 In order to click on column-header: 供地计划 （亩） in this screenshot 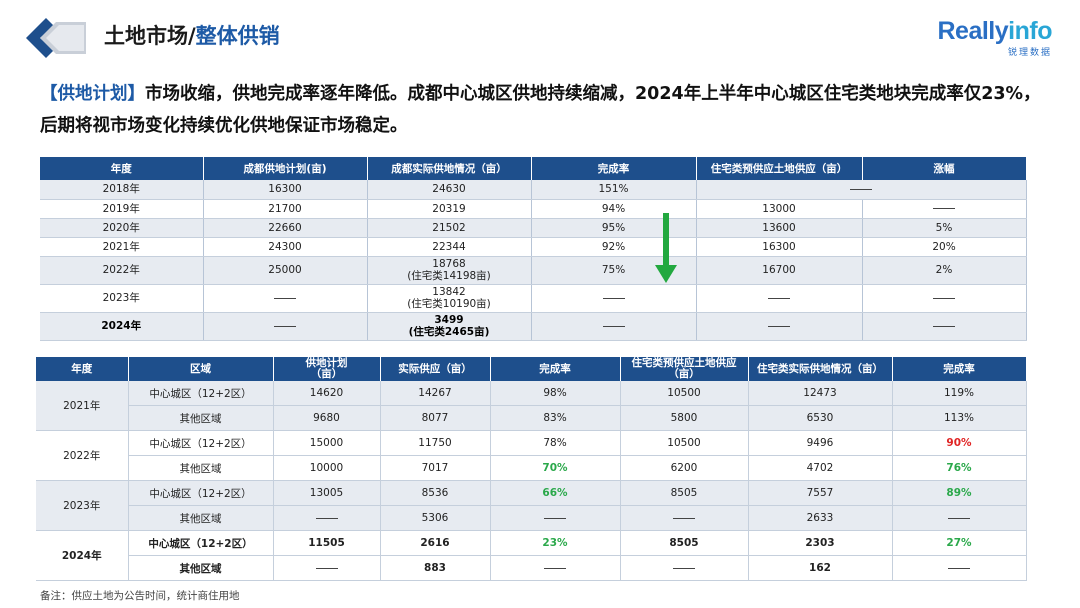, I will do `click(327, 369)`.